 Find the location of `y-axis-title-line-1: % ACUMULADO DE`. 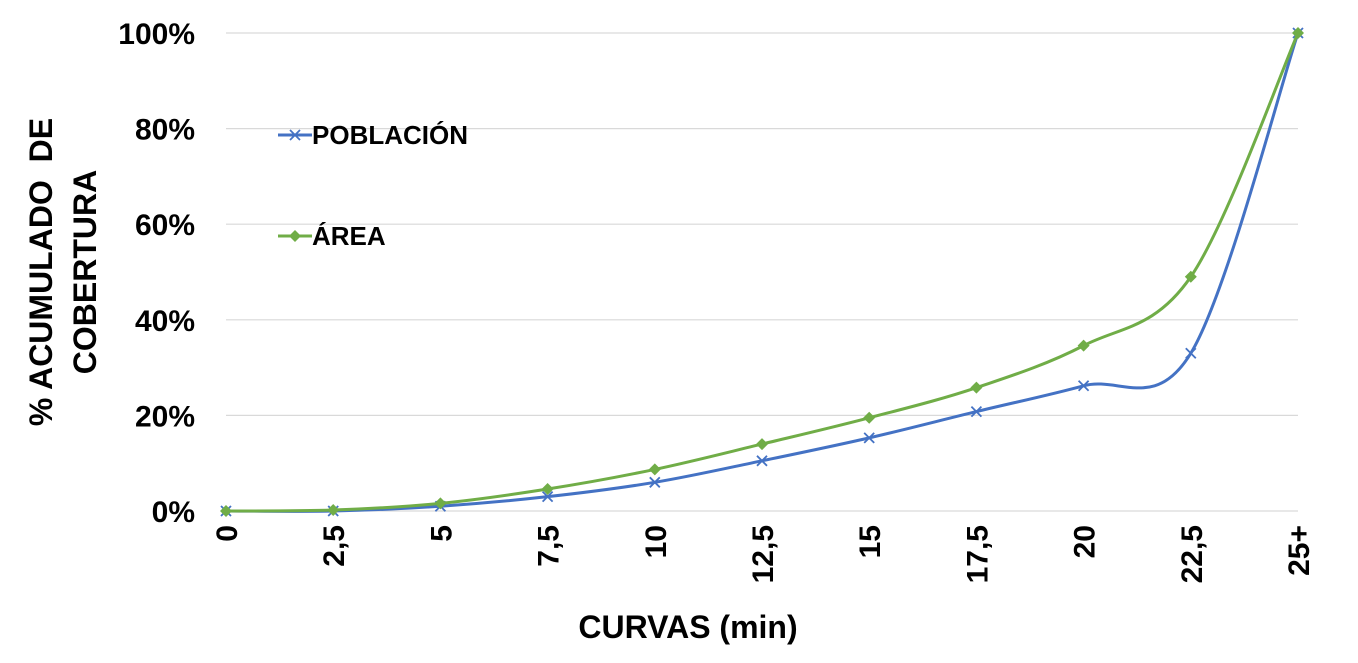

y-axis-title-line-1: % ACUMULADO DE is located at coordinates (41, 272).